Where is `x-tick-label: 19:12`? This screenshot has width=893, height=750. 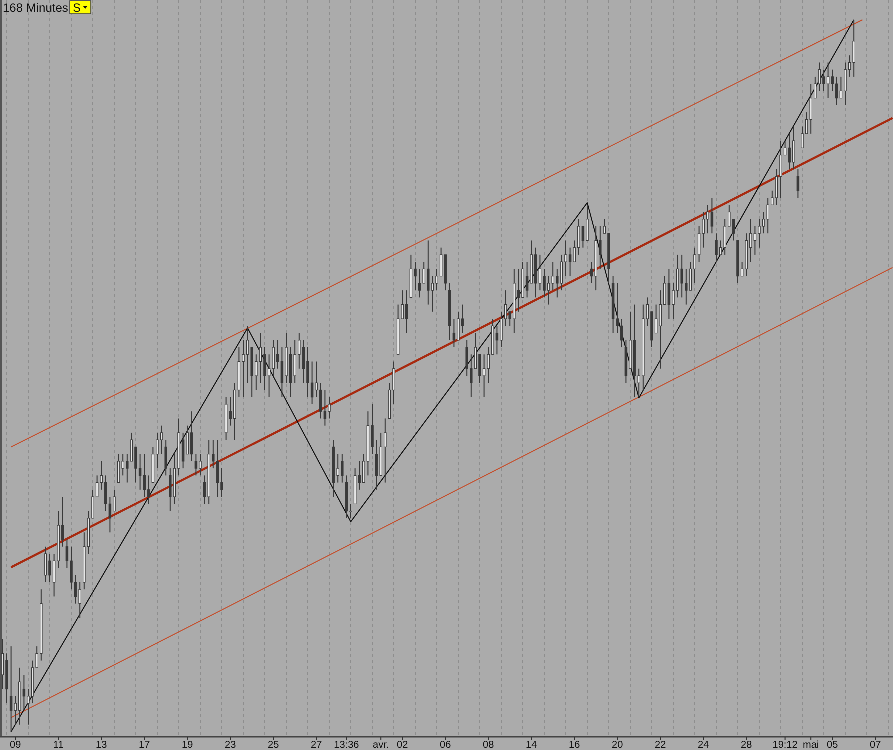
x-tick-label: 19:12 is located at coordinates (785, 745).